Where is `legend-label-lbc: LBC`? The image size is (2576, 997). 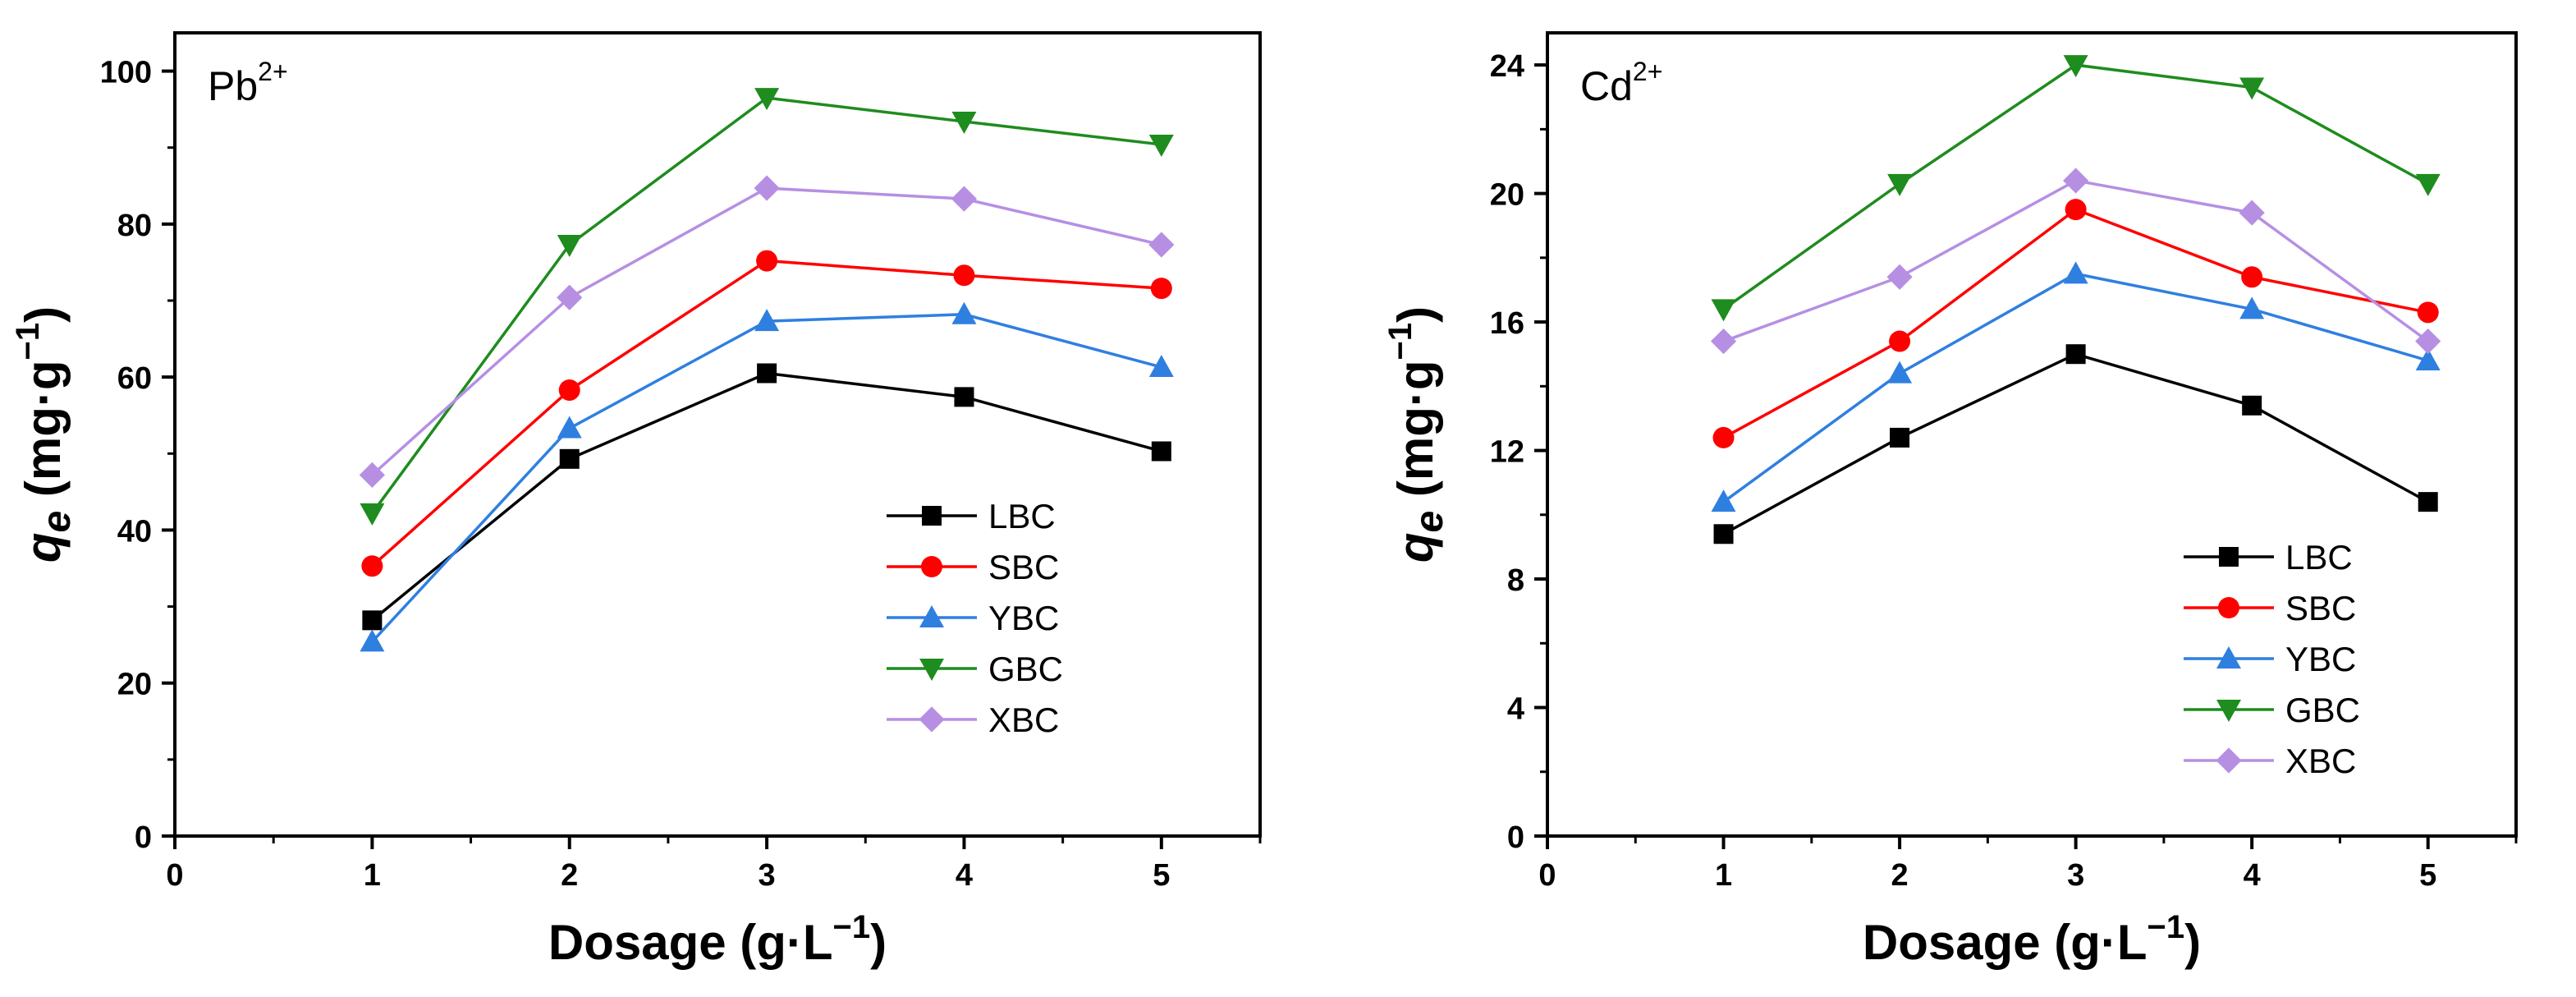 legend-label-lbc: LBC is located at coordinates (2319, 557).